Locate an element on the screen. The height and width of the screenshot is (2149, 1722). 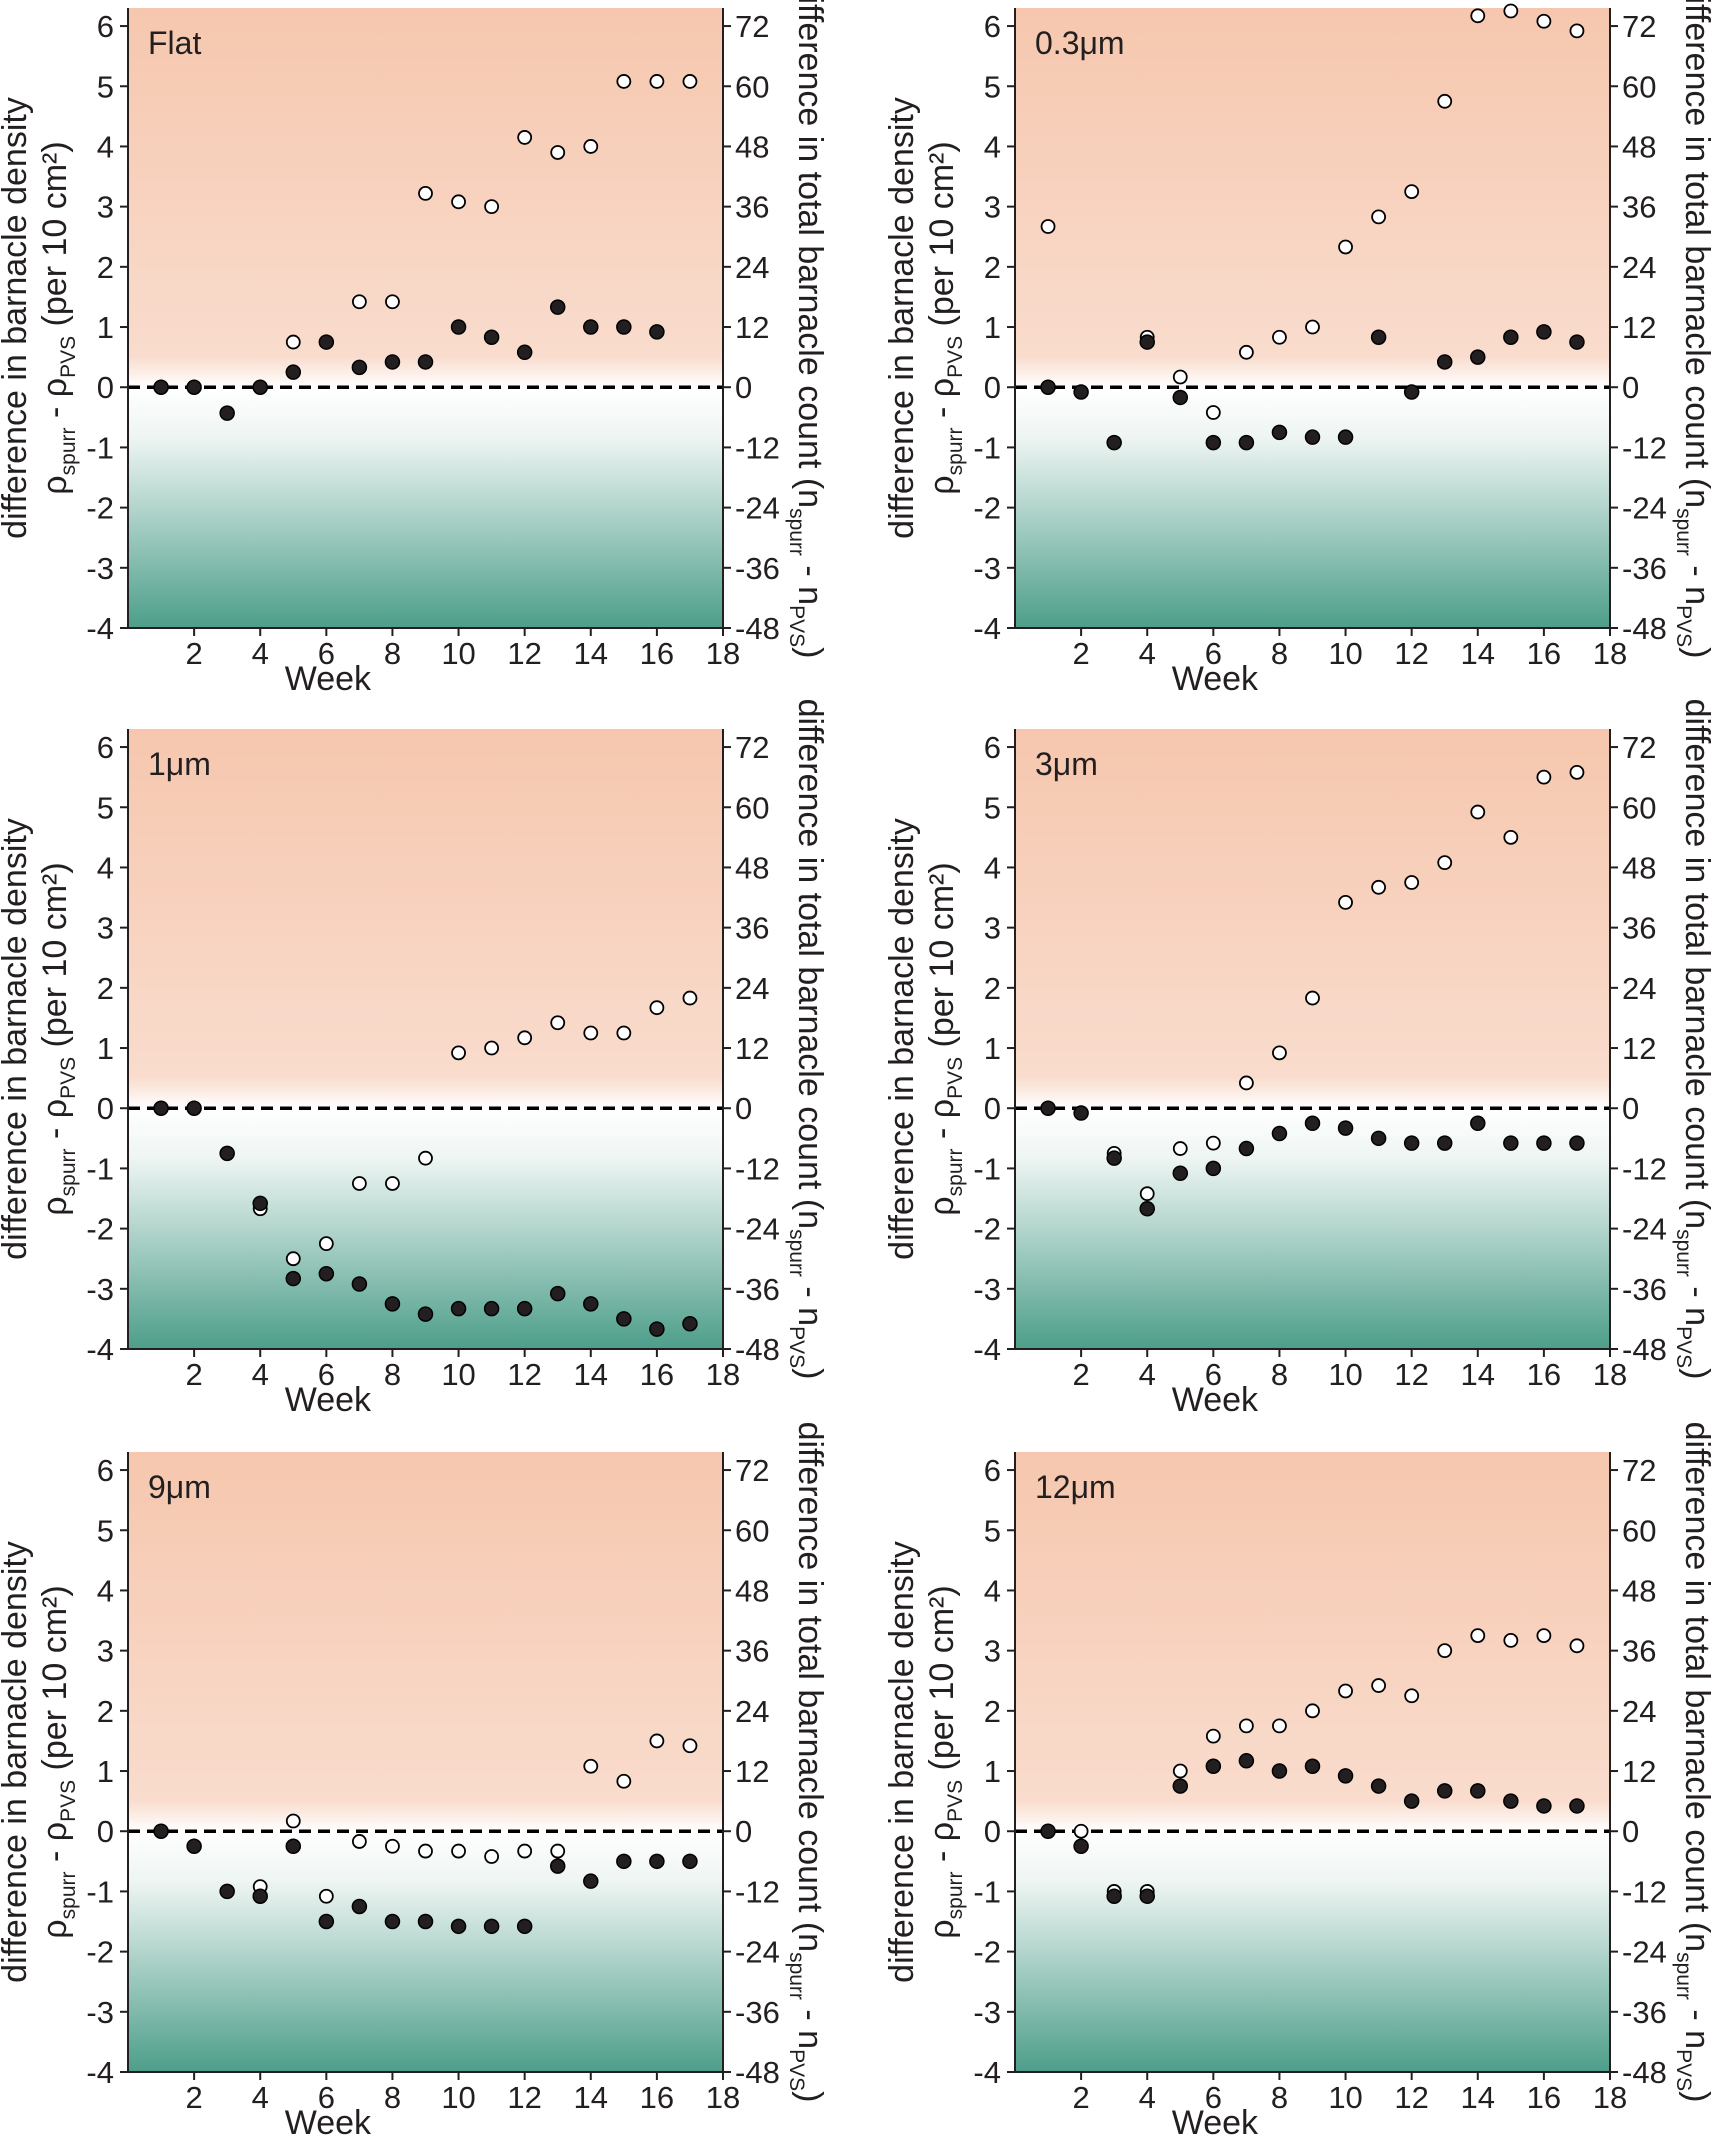
right-tick-label: -24 is located at coordinates (1644, 508).